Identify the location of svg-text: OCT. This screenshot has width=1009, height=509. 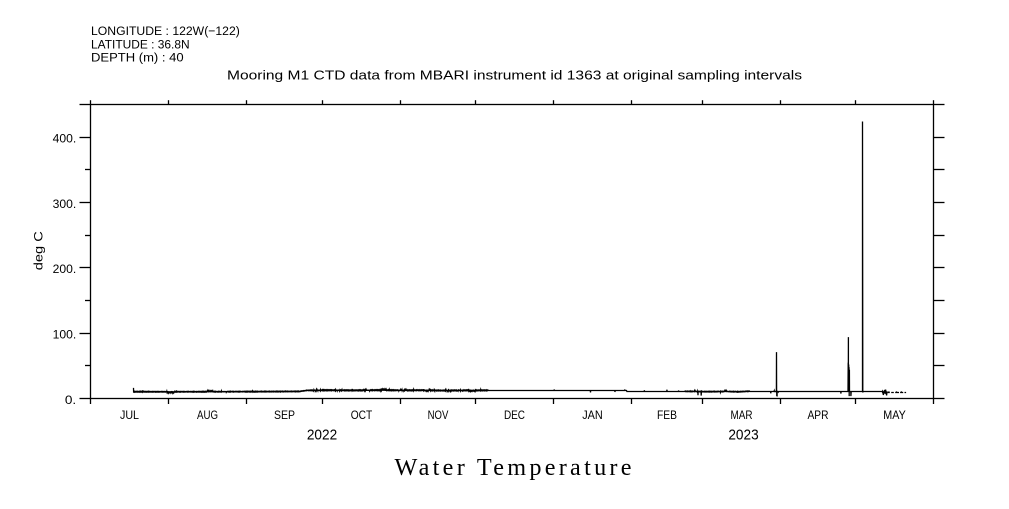
(362, 415).